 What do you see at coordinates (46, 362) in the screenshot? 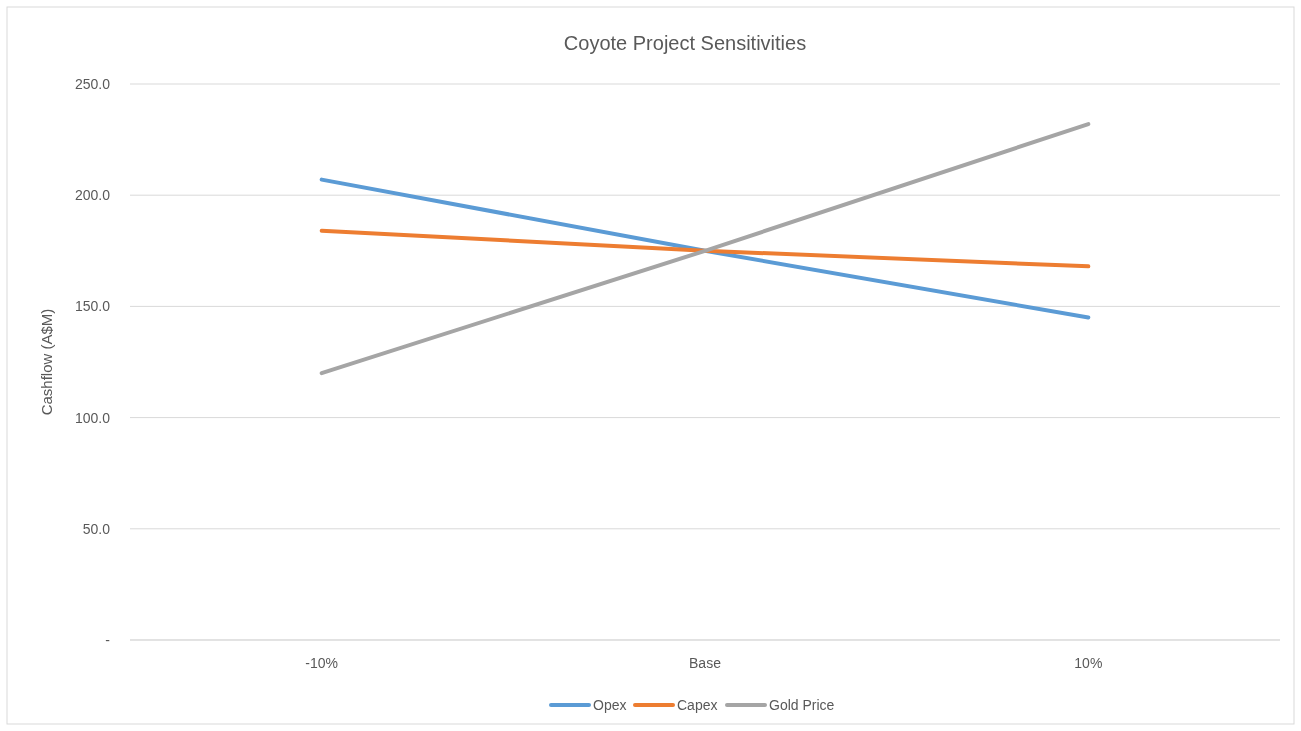
I see `y-axis-title: Cashflow (A$M)` at bounding box center [46, 362].